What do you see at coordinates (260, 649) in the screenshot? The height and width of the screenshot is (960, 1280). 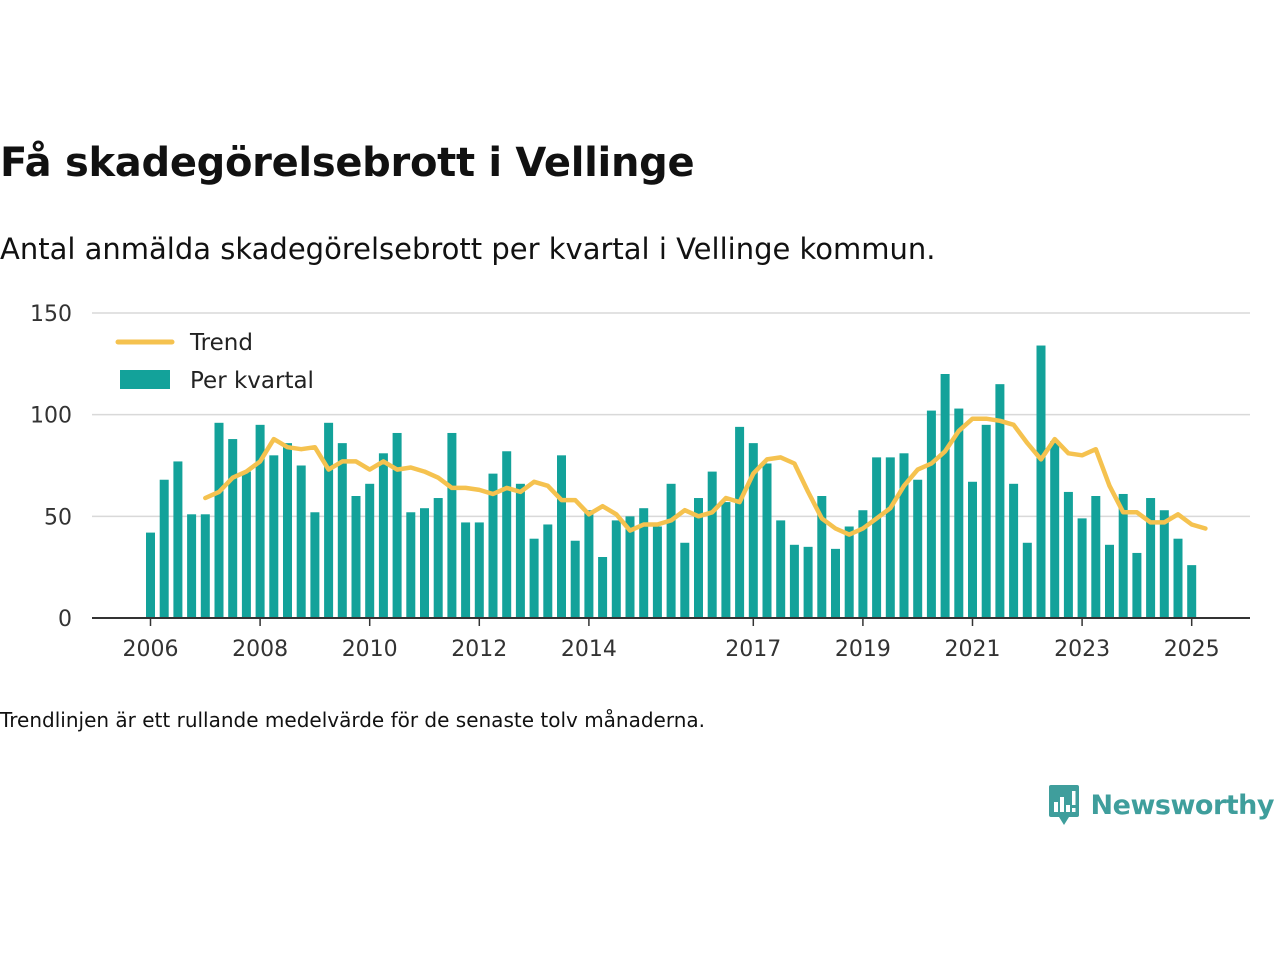 I see `x-tick-label: 2008` at bounding box center [260, 649].